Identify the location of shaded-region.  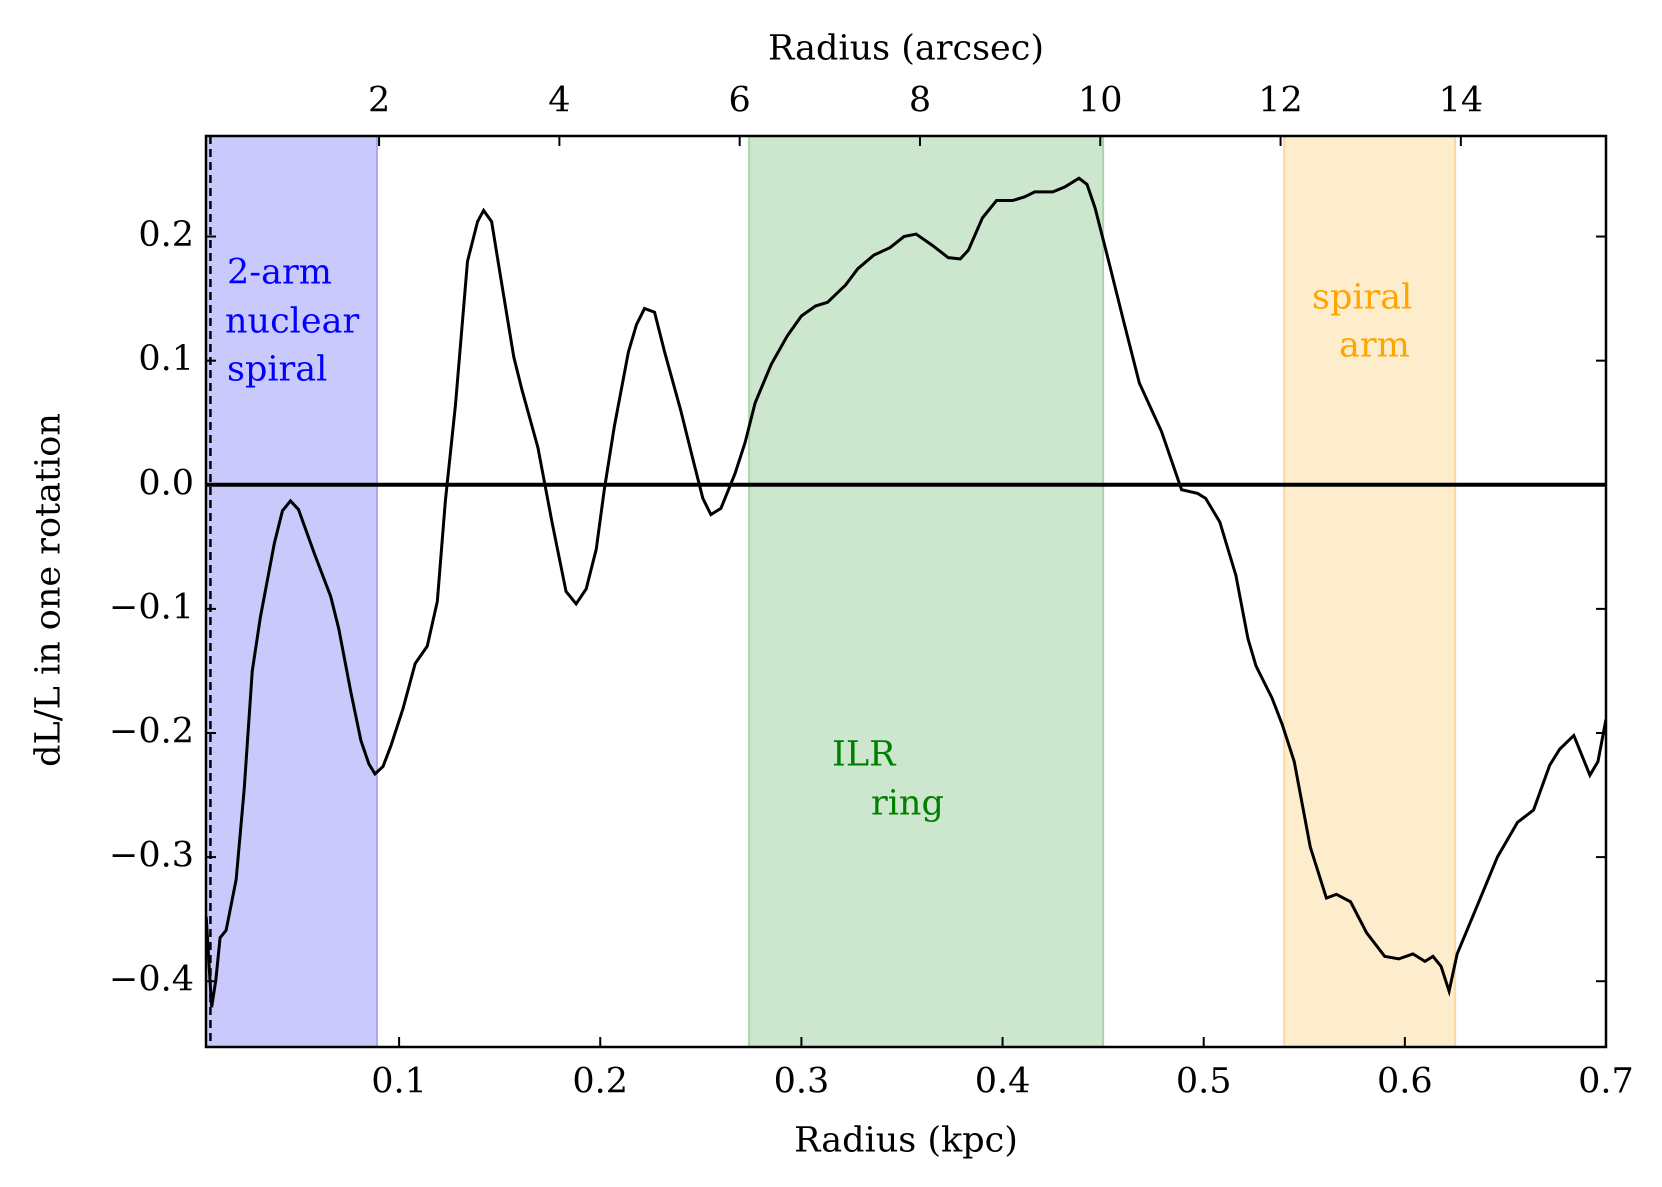
(1370, 591).